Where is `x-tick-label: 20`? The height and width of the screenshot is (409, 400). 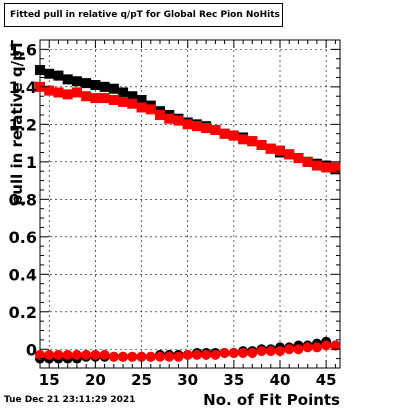 x-tick-label: 20 is located at coordinates (95, 380).